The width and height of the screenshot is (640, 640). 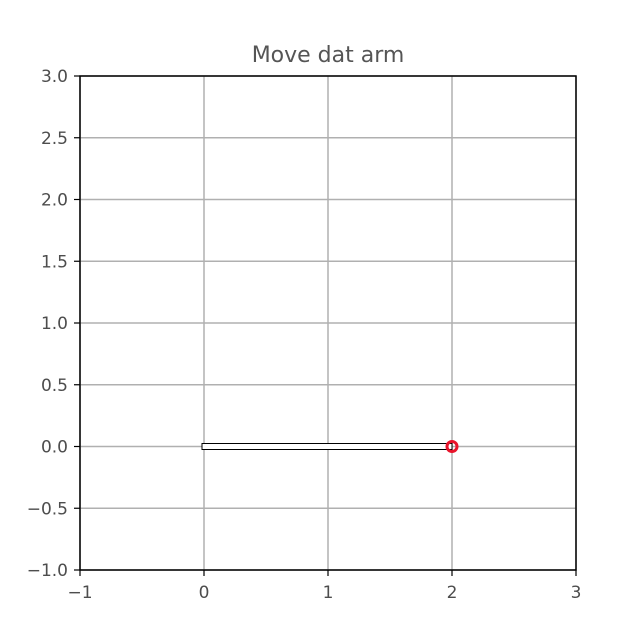 I want to click on y-tick-label: 0.0, so click(x=54, y=448).